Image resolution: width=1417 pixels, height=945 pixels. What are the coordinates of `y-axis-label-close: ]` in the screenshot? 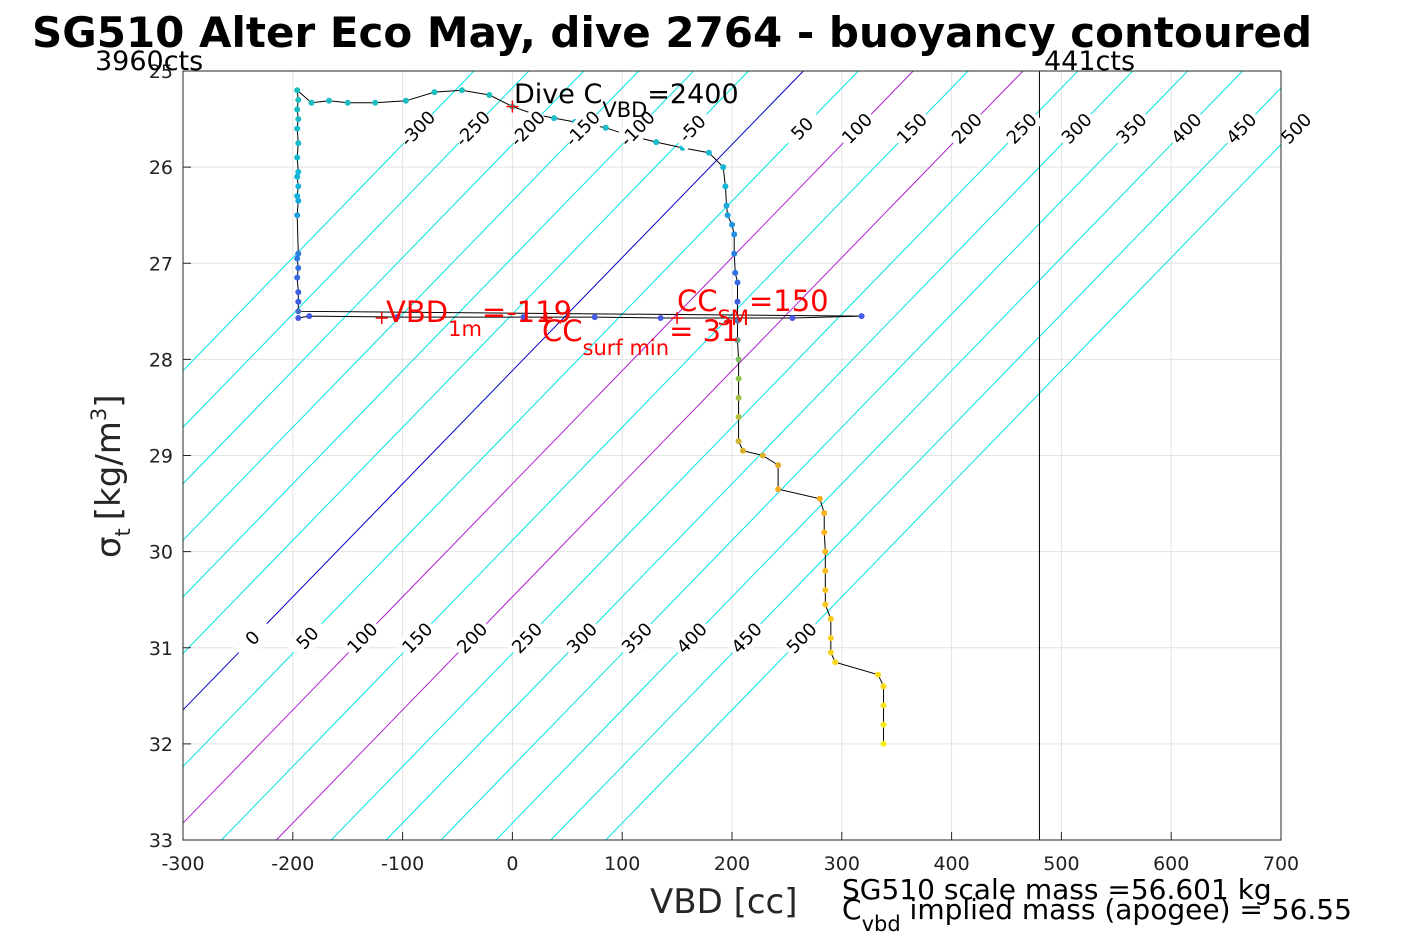 It's located at (109, 400).